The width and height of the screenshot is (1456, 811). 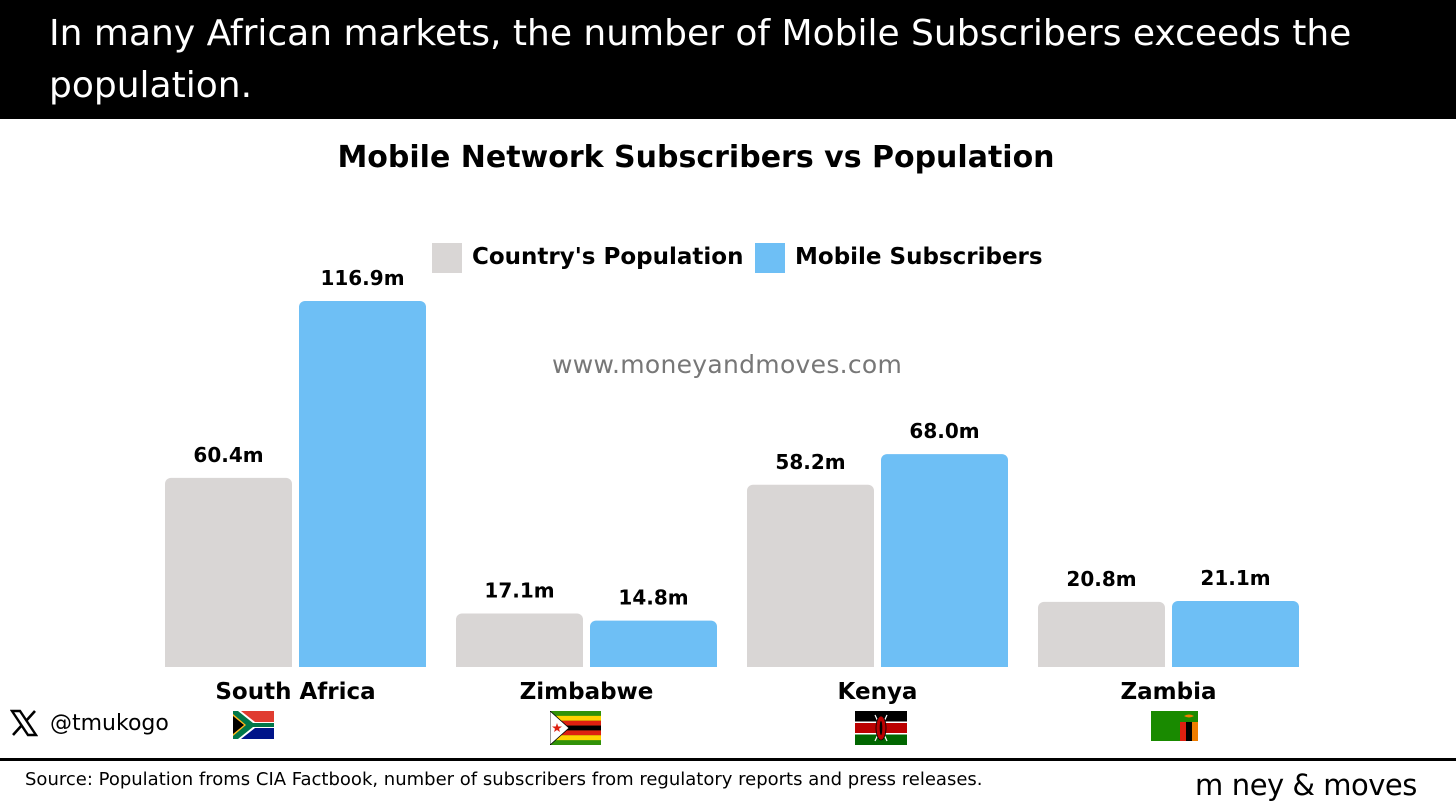 I want to click on data-label: 21.1m, so click(x=1235, y=578).